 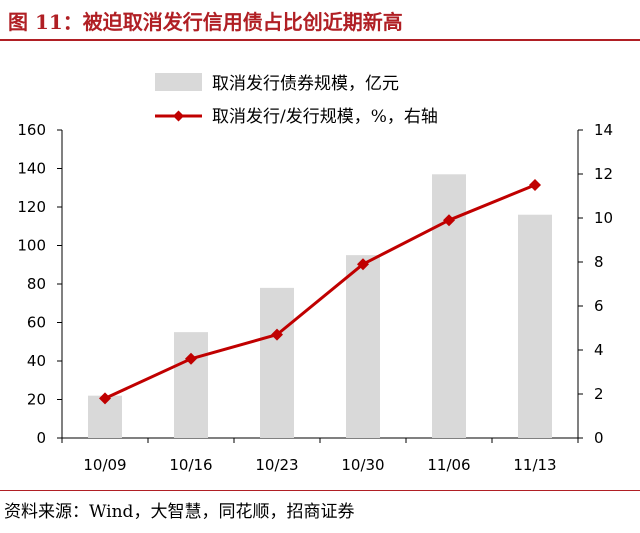 I want to click on legend-bar-label: 取消发行债券规模，亿元, so click(x=305, y=84).